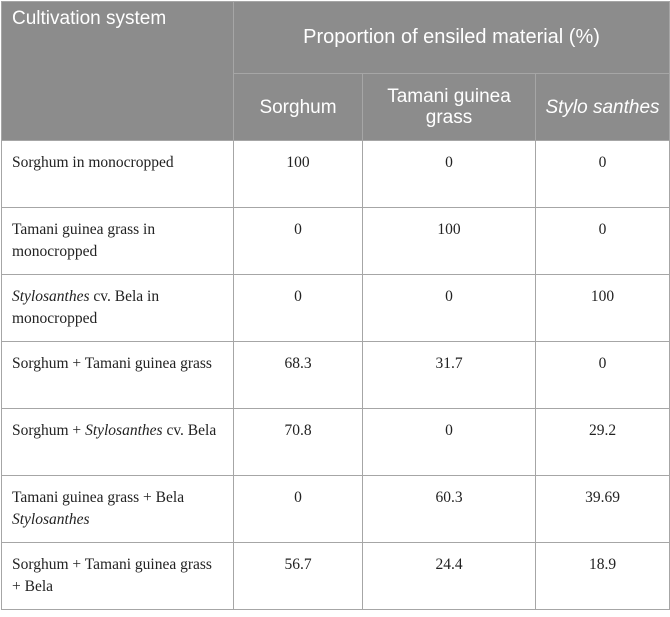  Describe the element at coordinates (602, 442) in the screenshot. I see `cell-stylo-value: 29.2` at that location.